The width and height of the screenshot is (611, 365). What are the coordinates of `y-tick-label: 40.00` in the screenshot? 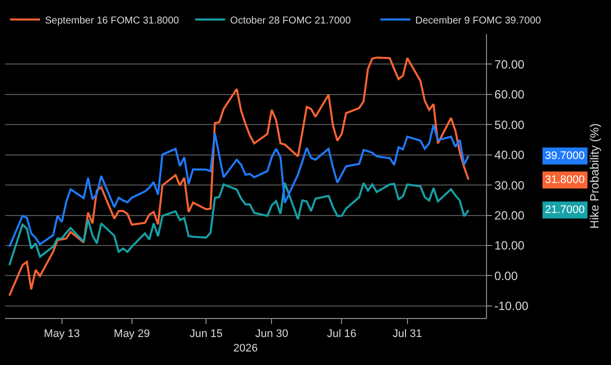 It's located at (509, 155).